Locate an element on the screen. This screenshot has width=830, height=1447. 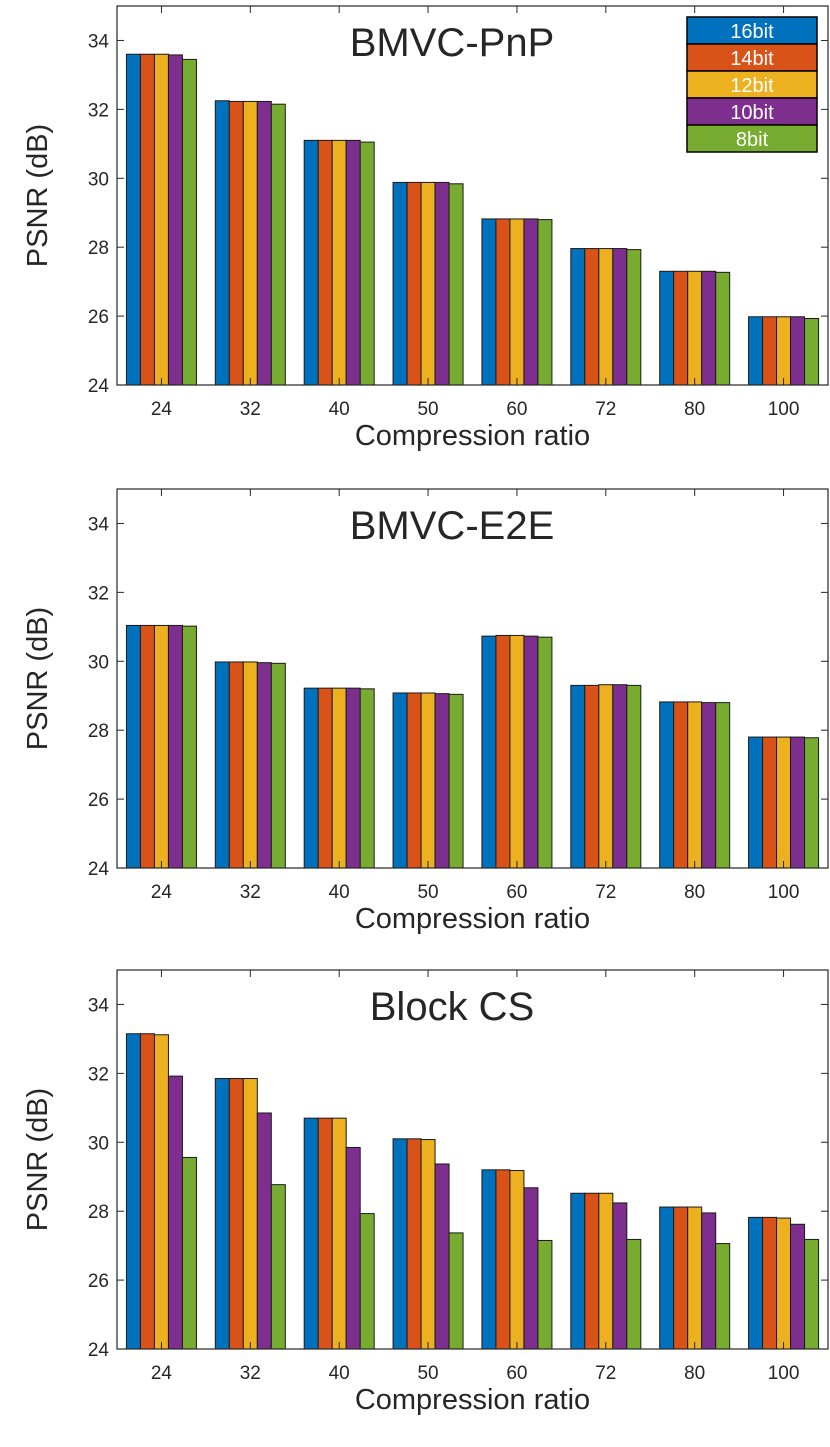
x-tick-label: 40 is located at coordinates (339, 409).